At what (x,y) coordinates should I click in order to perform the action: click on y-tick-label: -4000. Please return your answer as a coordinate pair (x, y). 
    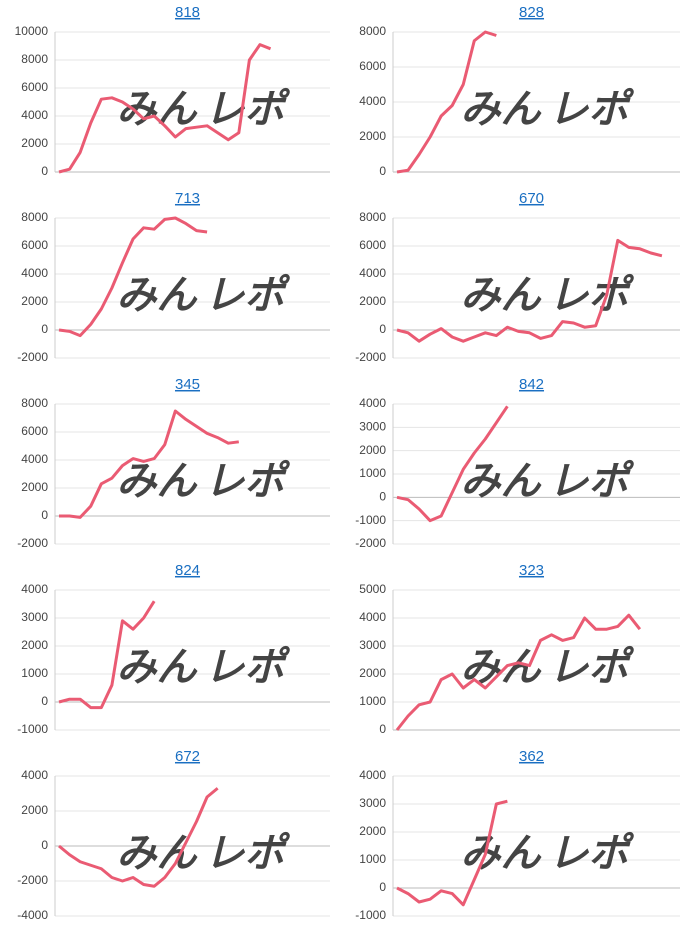
    Looking at the image, I should click on (32, 915).